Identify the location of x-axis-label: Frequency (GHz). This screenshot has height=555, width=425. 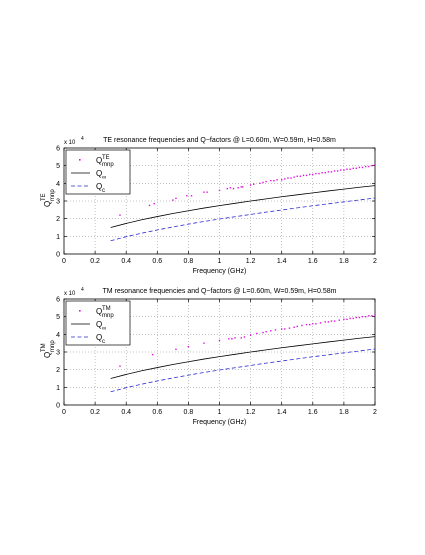
(220, 271).